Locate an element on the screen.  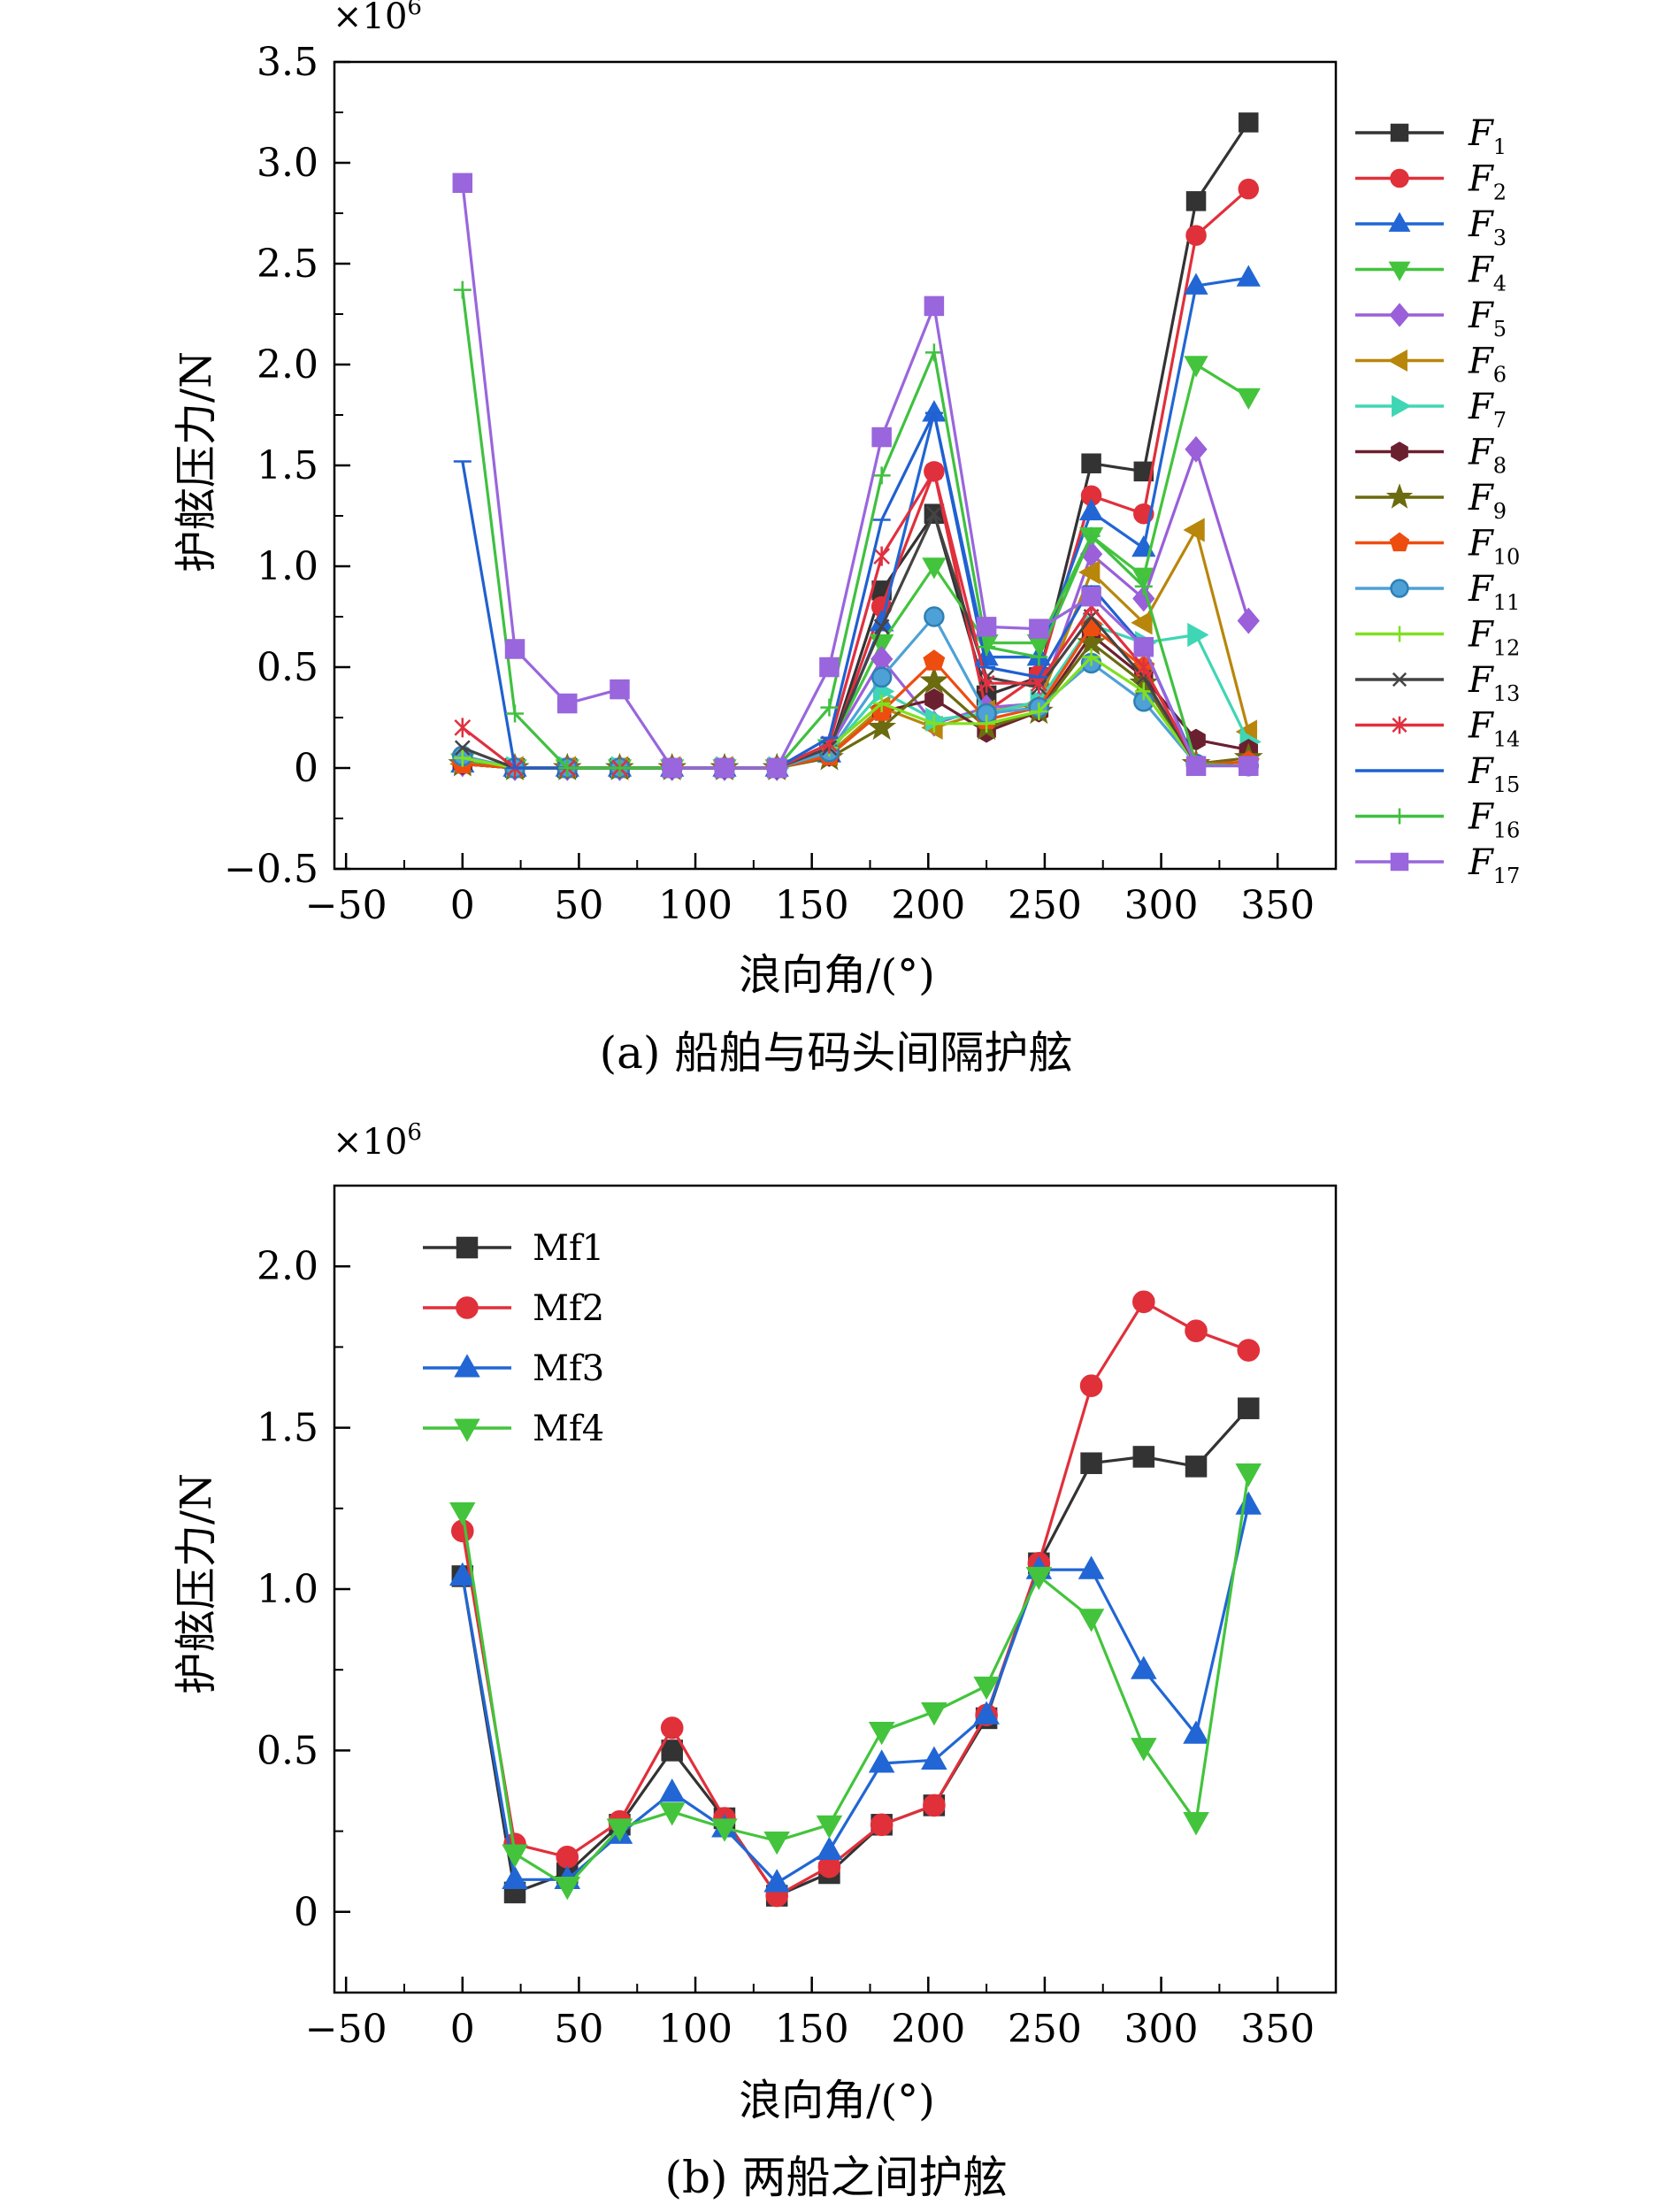
panel-b-multiplier: ×10⁶ is located at coordinates (377, 1141).